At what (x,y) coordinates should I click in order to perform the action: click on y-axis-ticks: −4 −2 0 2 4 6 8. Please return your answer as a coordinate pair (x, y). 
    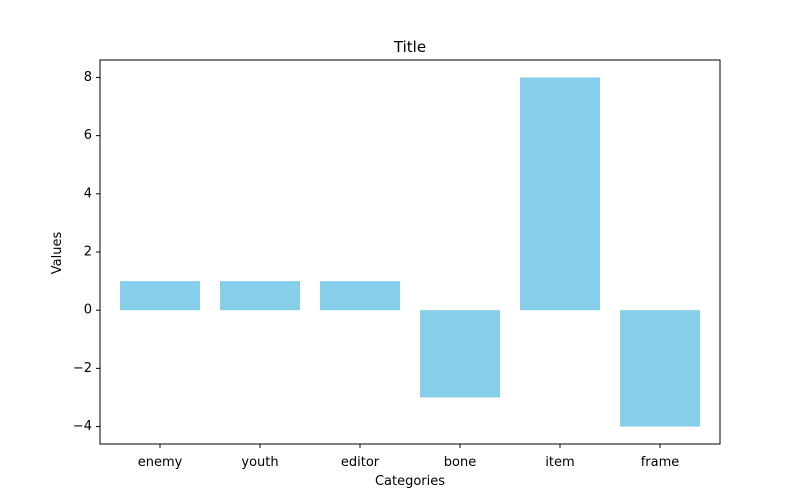
    Looking at the image, I should click on (86, 252).